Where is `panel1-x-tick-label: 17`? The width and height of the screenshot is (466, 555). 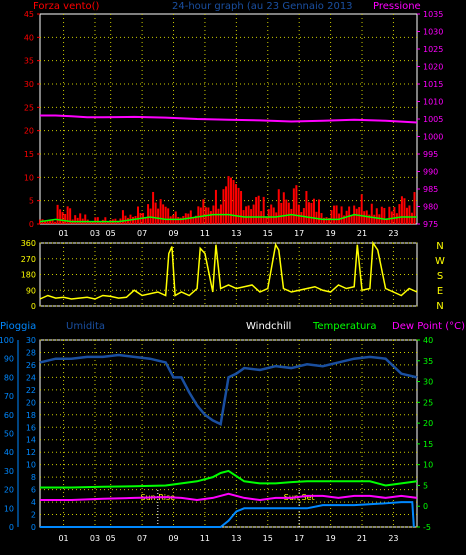
panel1-x-tick-label: 17 is located at coordinates (299, 233).